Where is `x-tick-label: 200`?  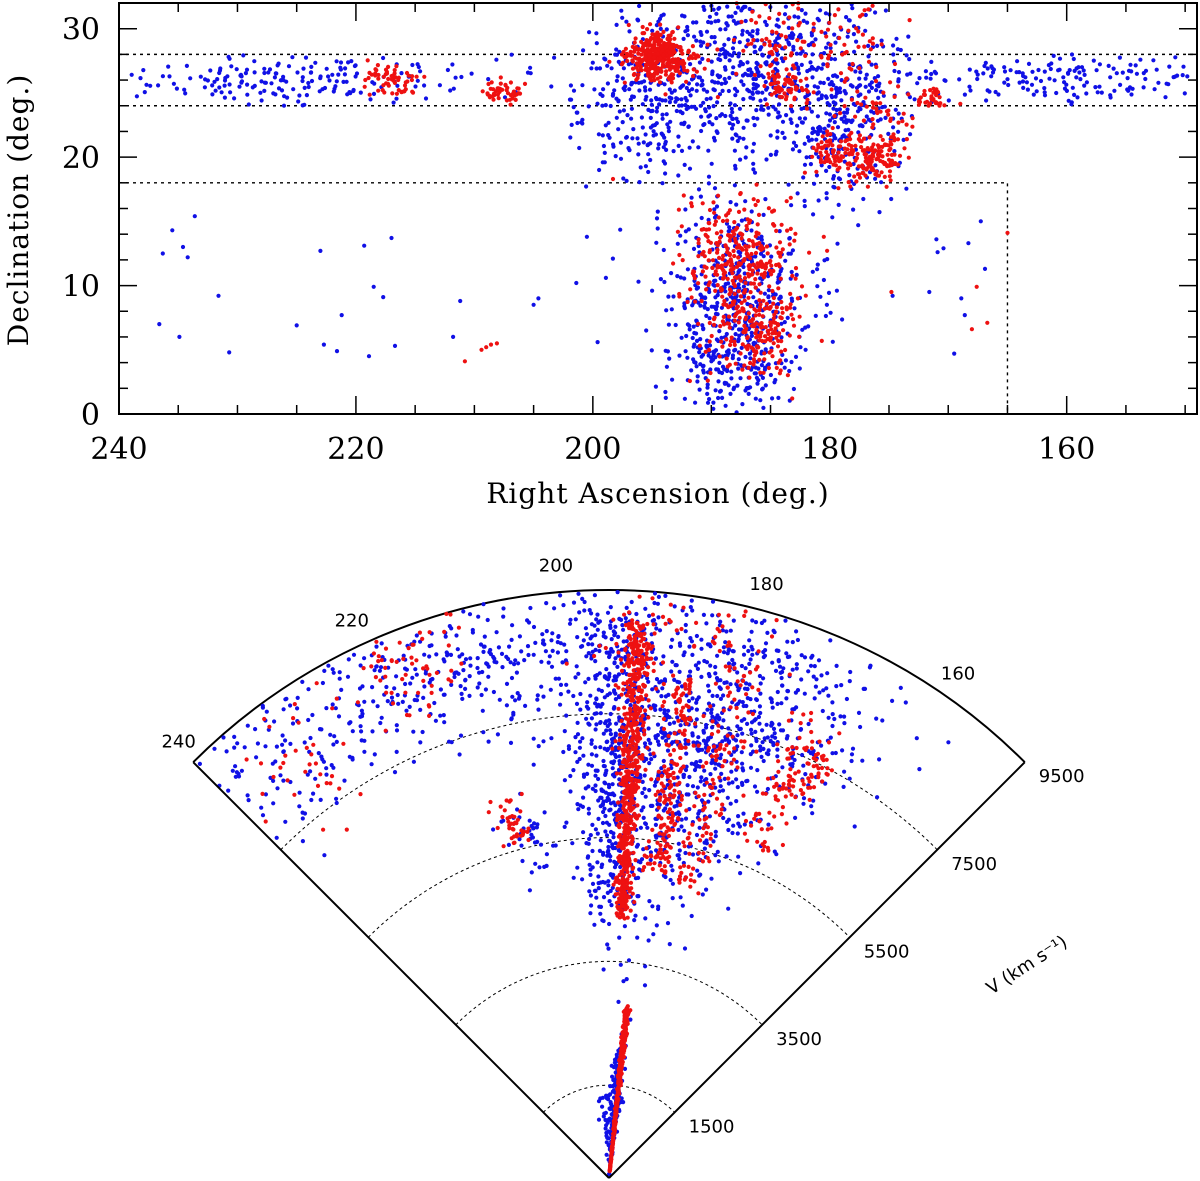 x-tick-label: 200 is located at coordinates (592, 449).